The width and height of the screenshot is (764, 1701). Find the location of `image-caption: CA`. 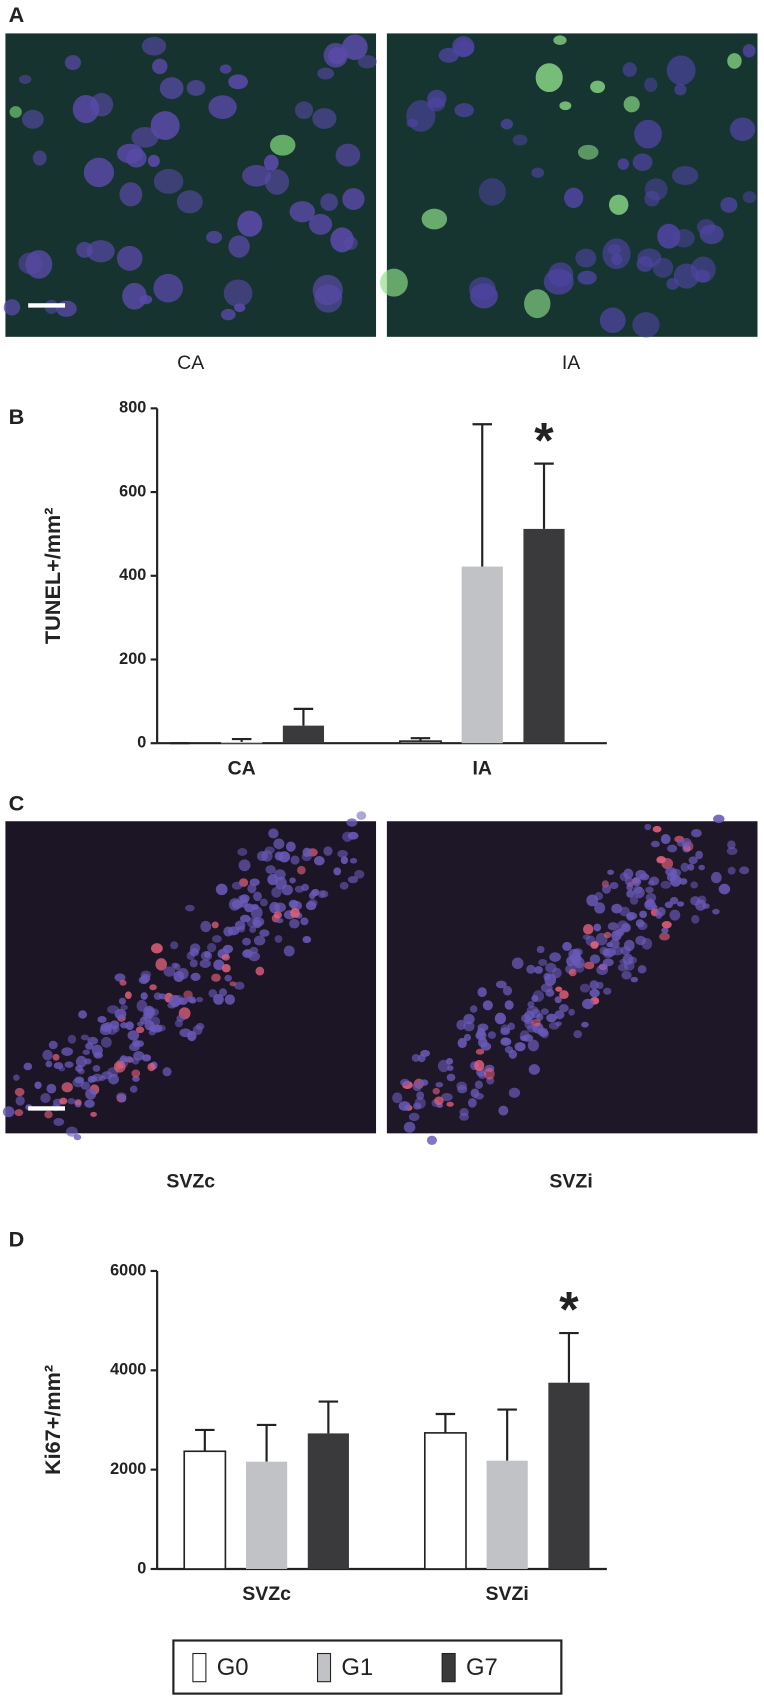

image-caption: CA is located at coordinates (190, 363).